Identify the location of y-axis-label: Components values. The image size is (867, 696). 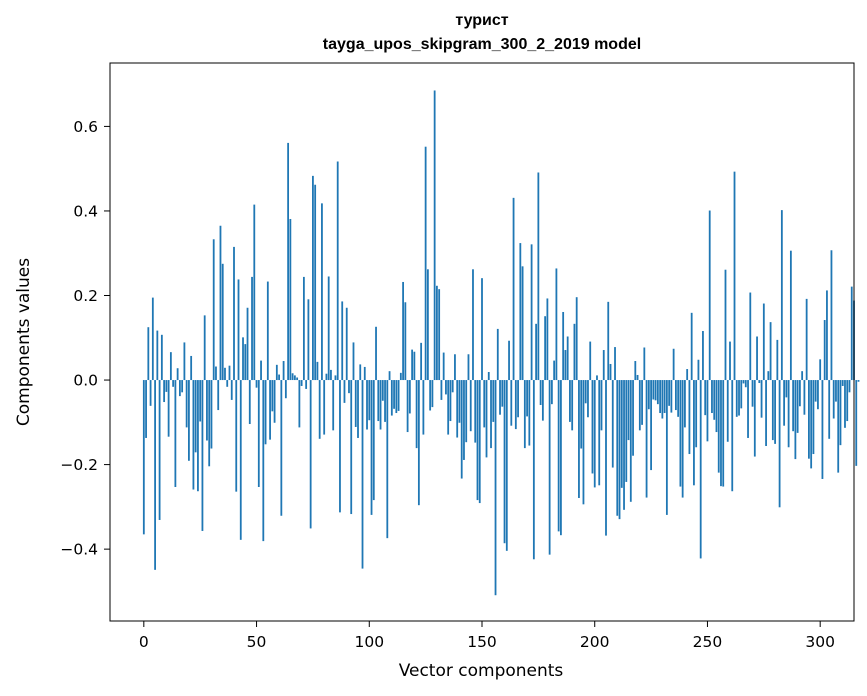
(24, 342).